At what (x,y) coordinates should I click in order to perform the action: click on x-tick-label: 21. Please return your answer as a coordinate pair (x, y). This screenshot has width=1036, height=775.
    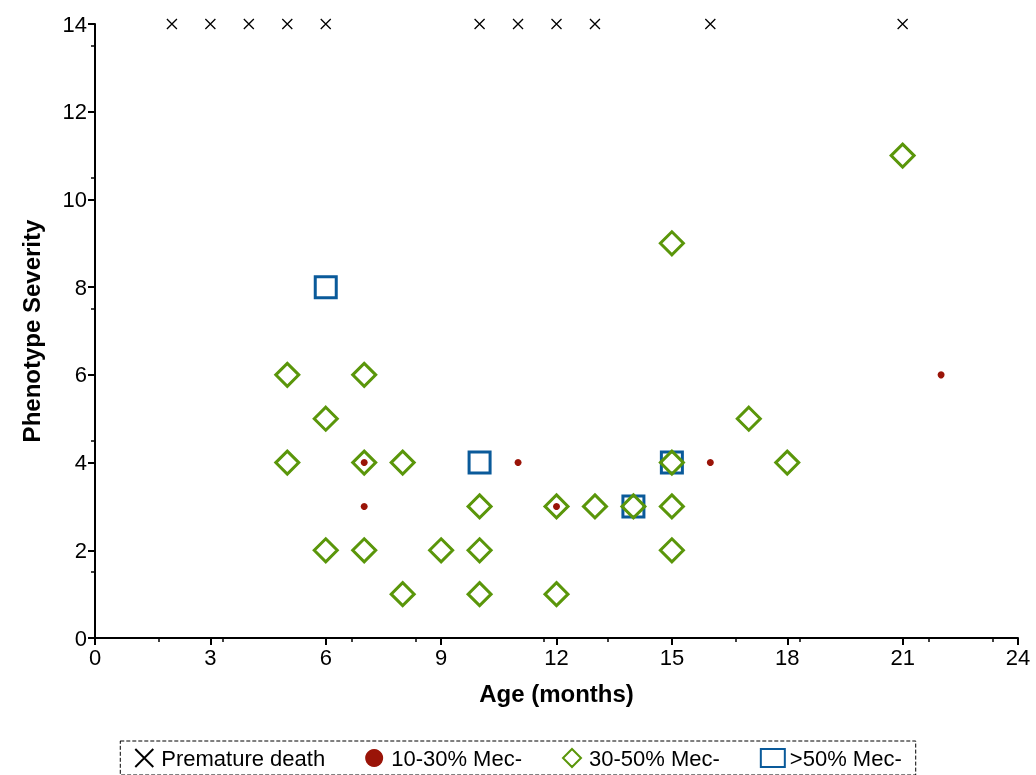
    Looking at the image, I should click on (902, 657).